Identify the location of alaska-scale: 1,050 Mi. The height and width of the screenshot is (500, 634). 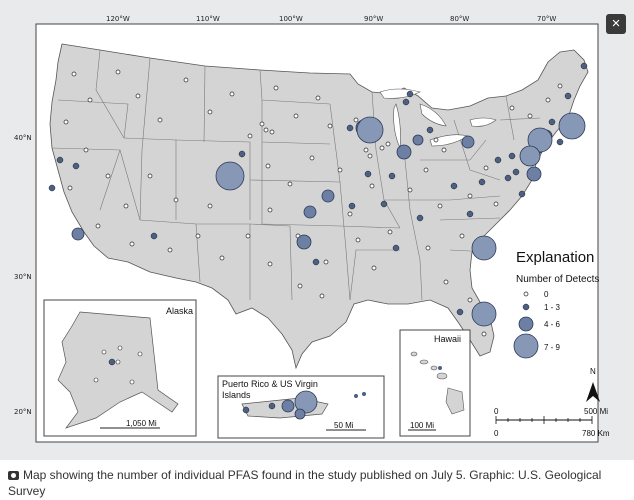
(141, 423).